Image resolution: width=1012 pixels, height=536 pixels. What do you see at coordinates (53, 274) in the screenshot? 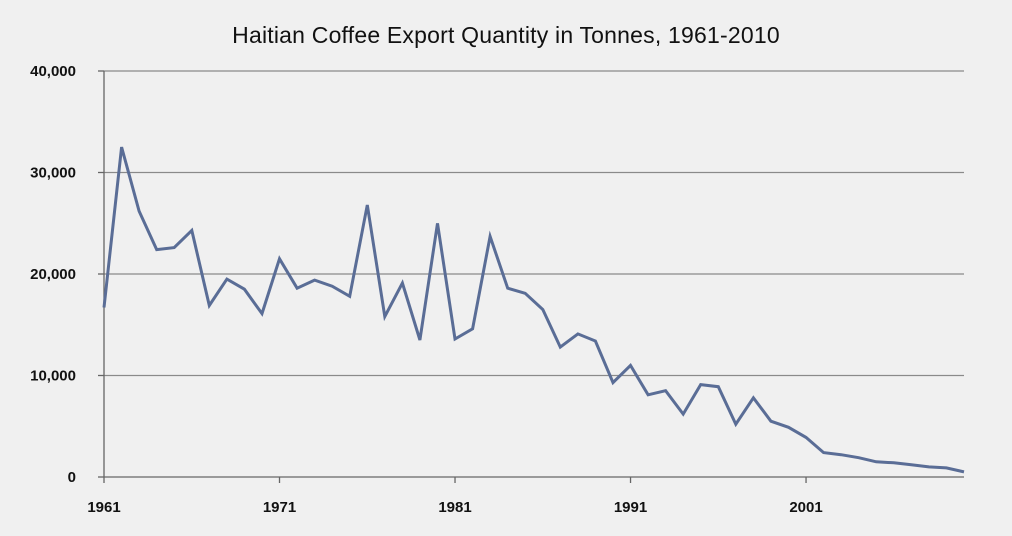
I see `y-tick-label: 20,000` at bounding box center [53, 274].